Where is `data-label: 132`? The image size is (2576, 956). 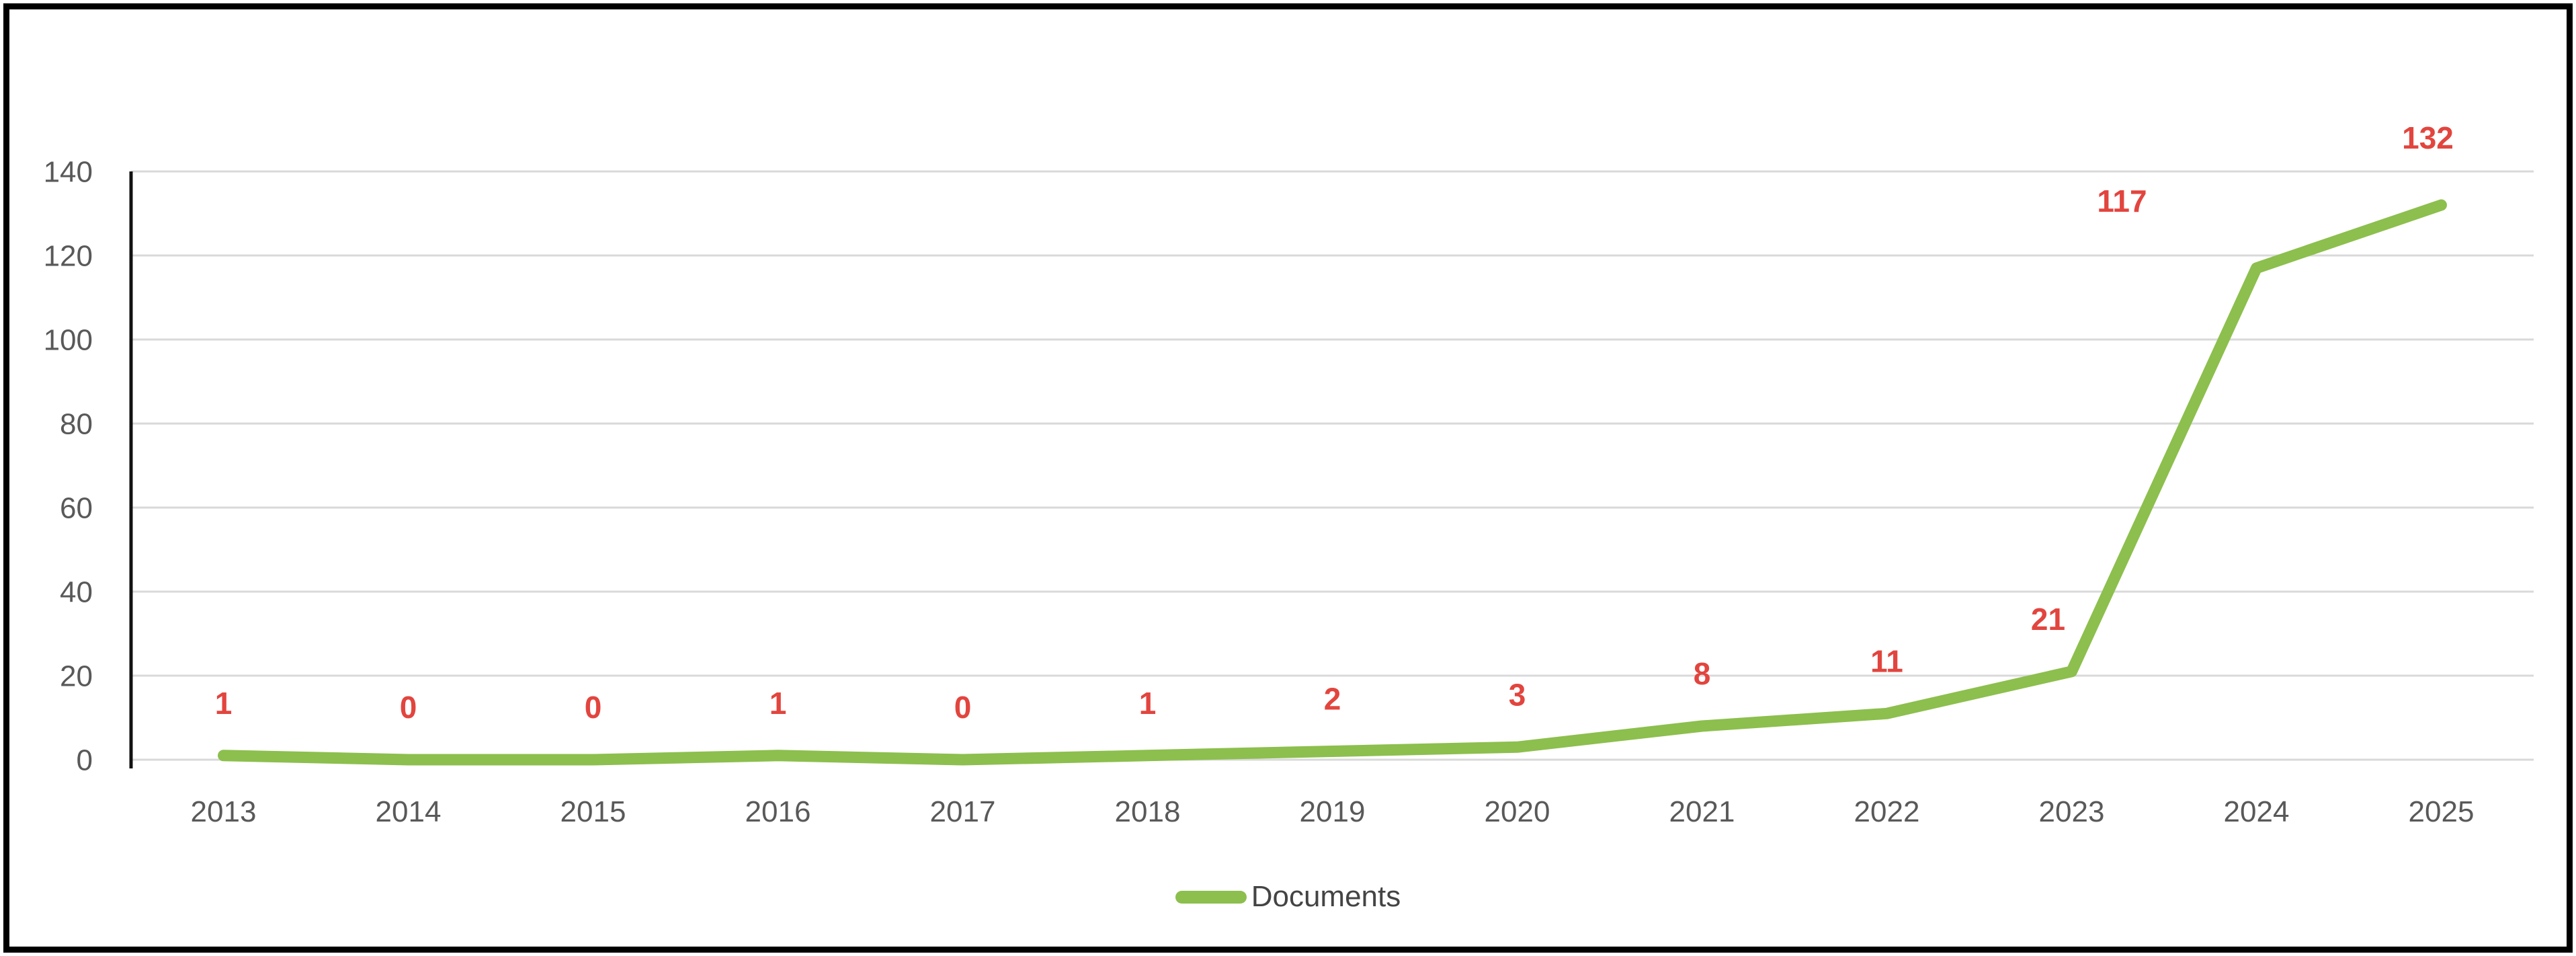 data-label: 132 is located at coordinates (2428, 137).